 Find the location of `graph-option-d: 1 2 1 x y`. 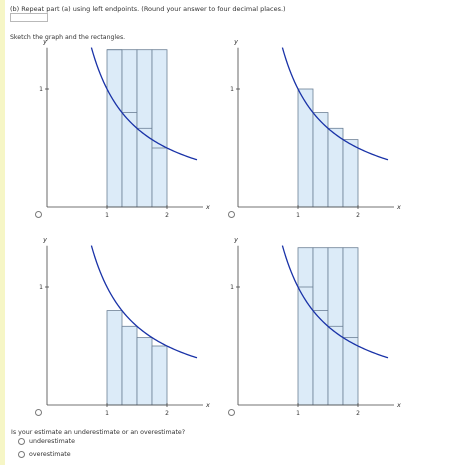

graph-option-d: 1 2 1 x y is located at coordinates (315, 326).